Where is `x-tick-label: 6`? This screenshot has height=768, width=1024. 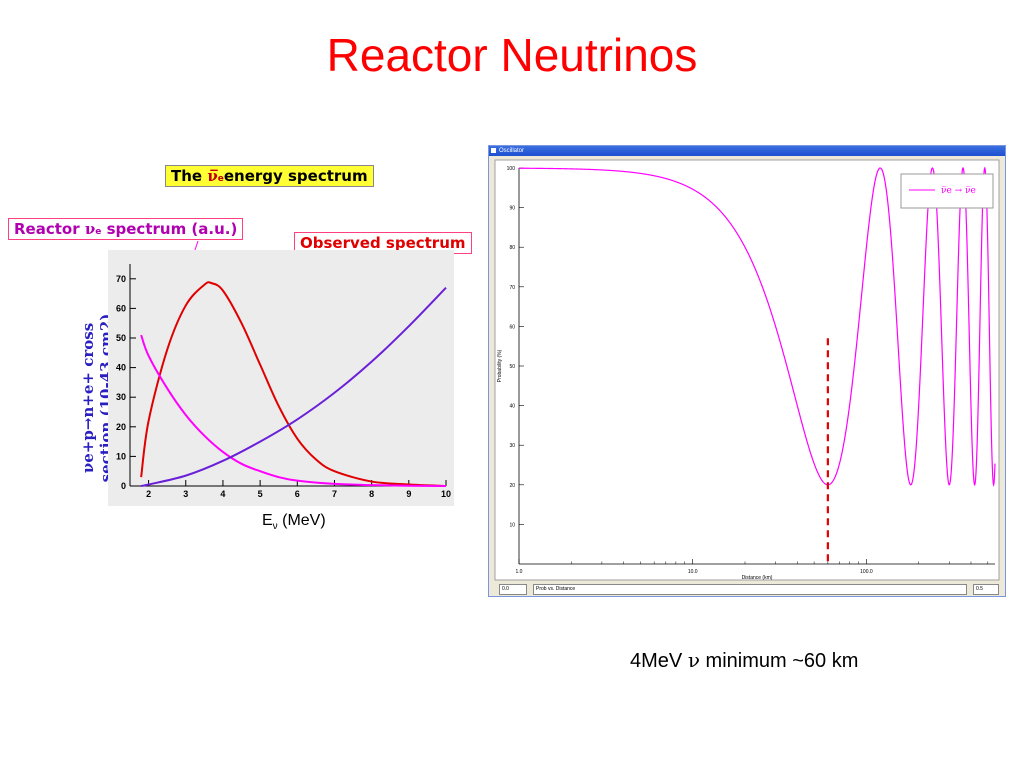 x-tick-label: 6 is located at coordinates (297, 494).